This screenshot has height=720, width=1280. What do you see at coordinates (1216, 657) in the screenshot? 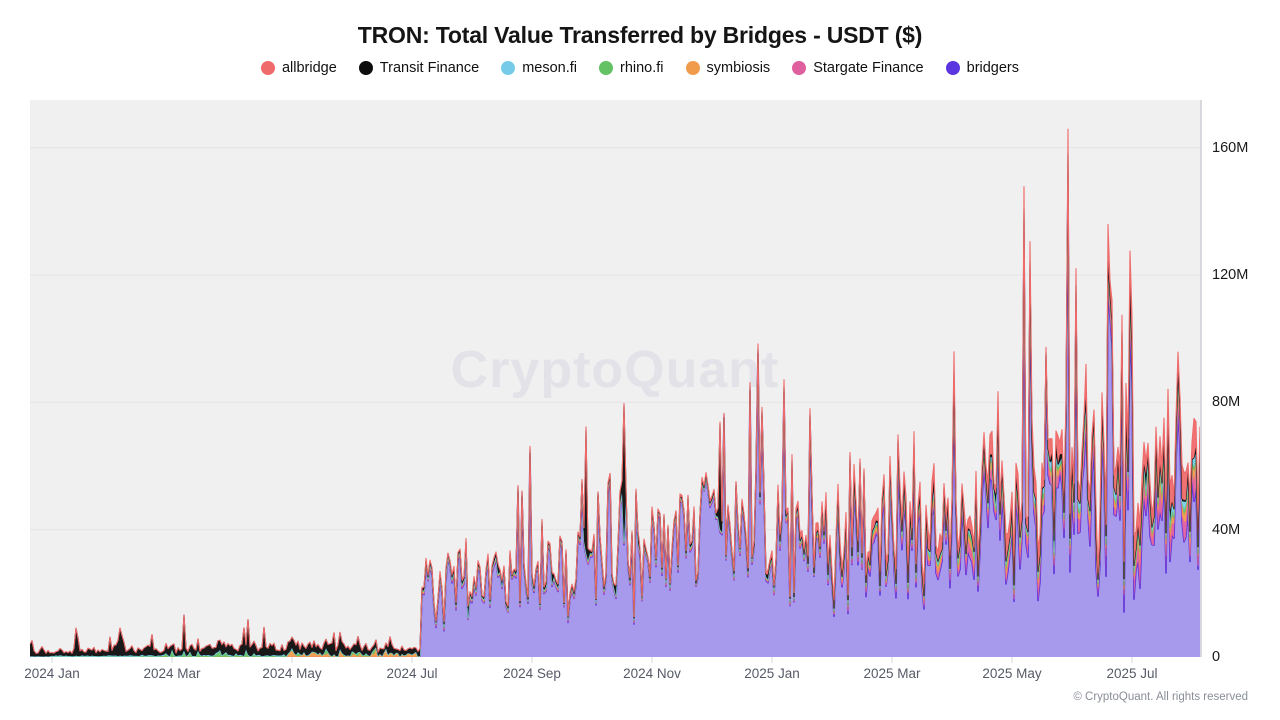
I see `y-axis-tick-label: 0` at bounding box center [1216, 657].